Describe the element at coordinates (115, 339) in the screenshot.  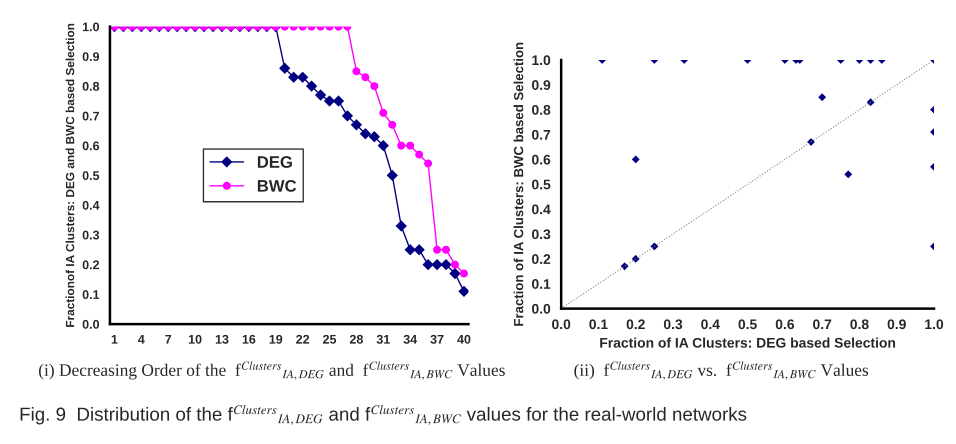
I see `x-tick-label: 1` at that location.